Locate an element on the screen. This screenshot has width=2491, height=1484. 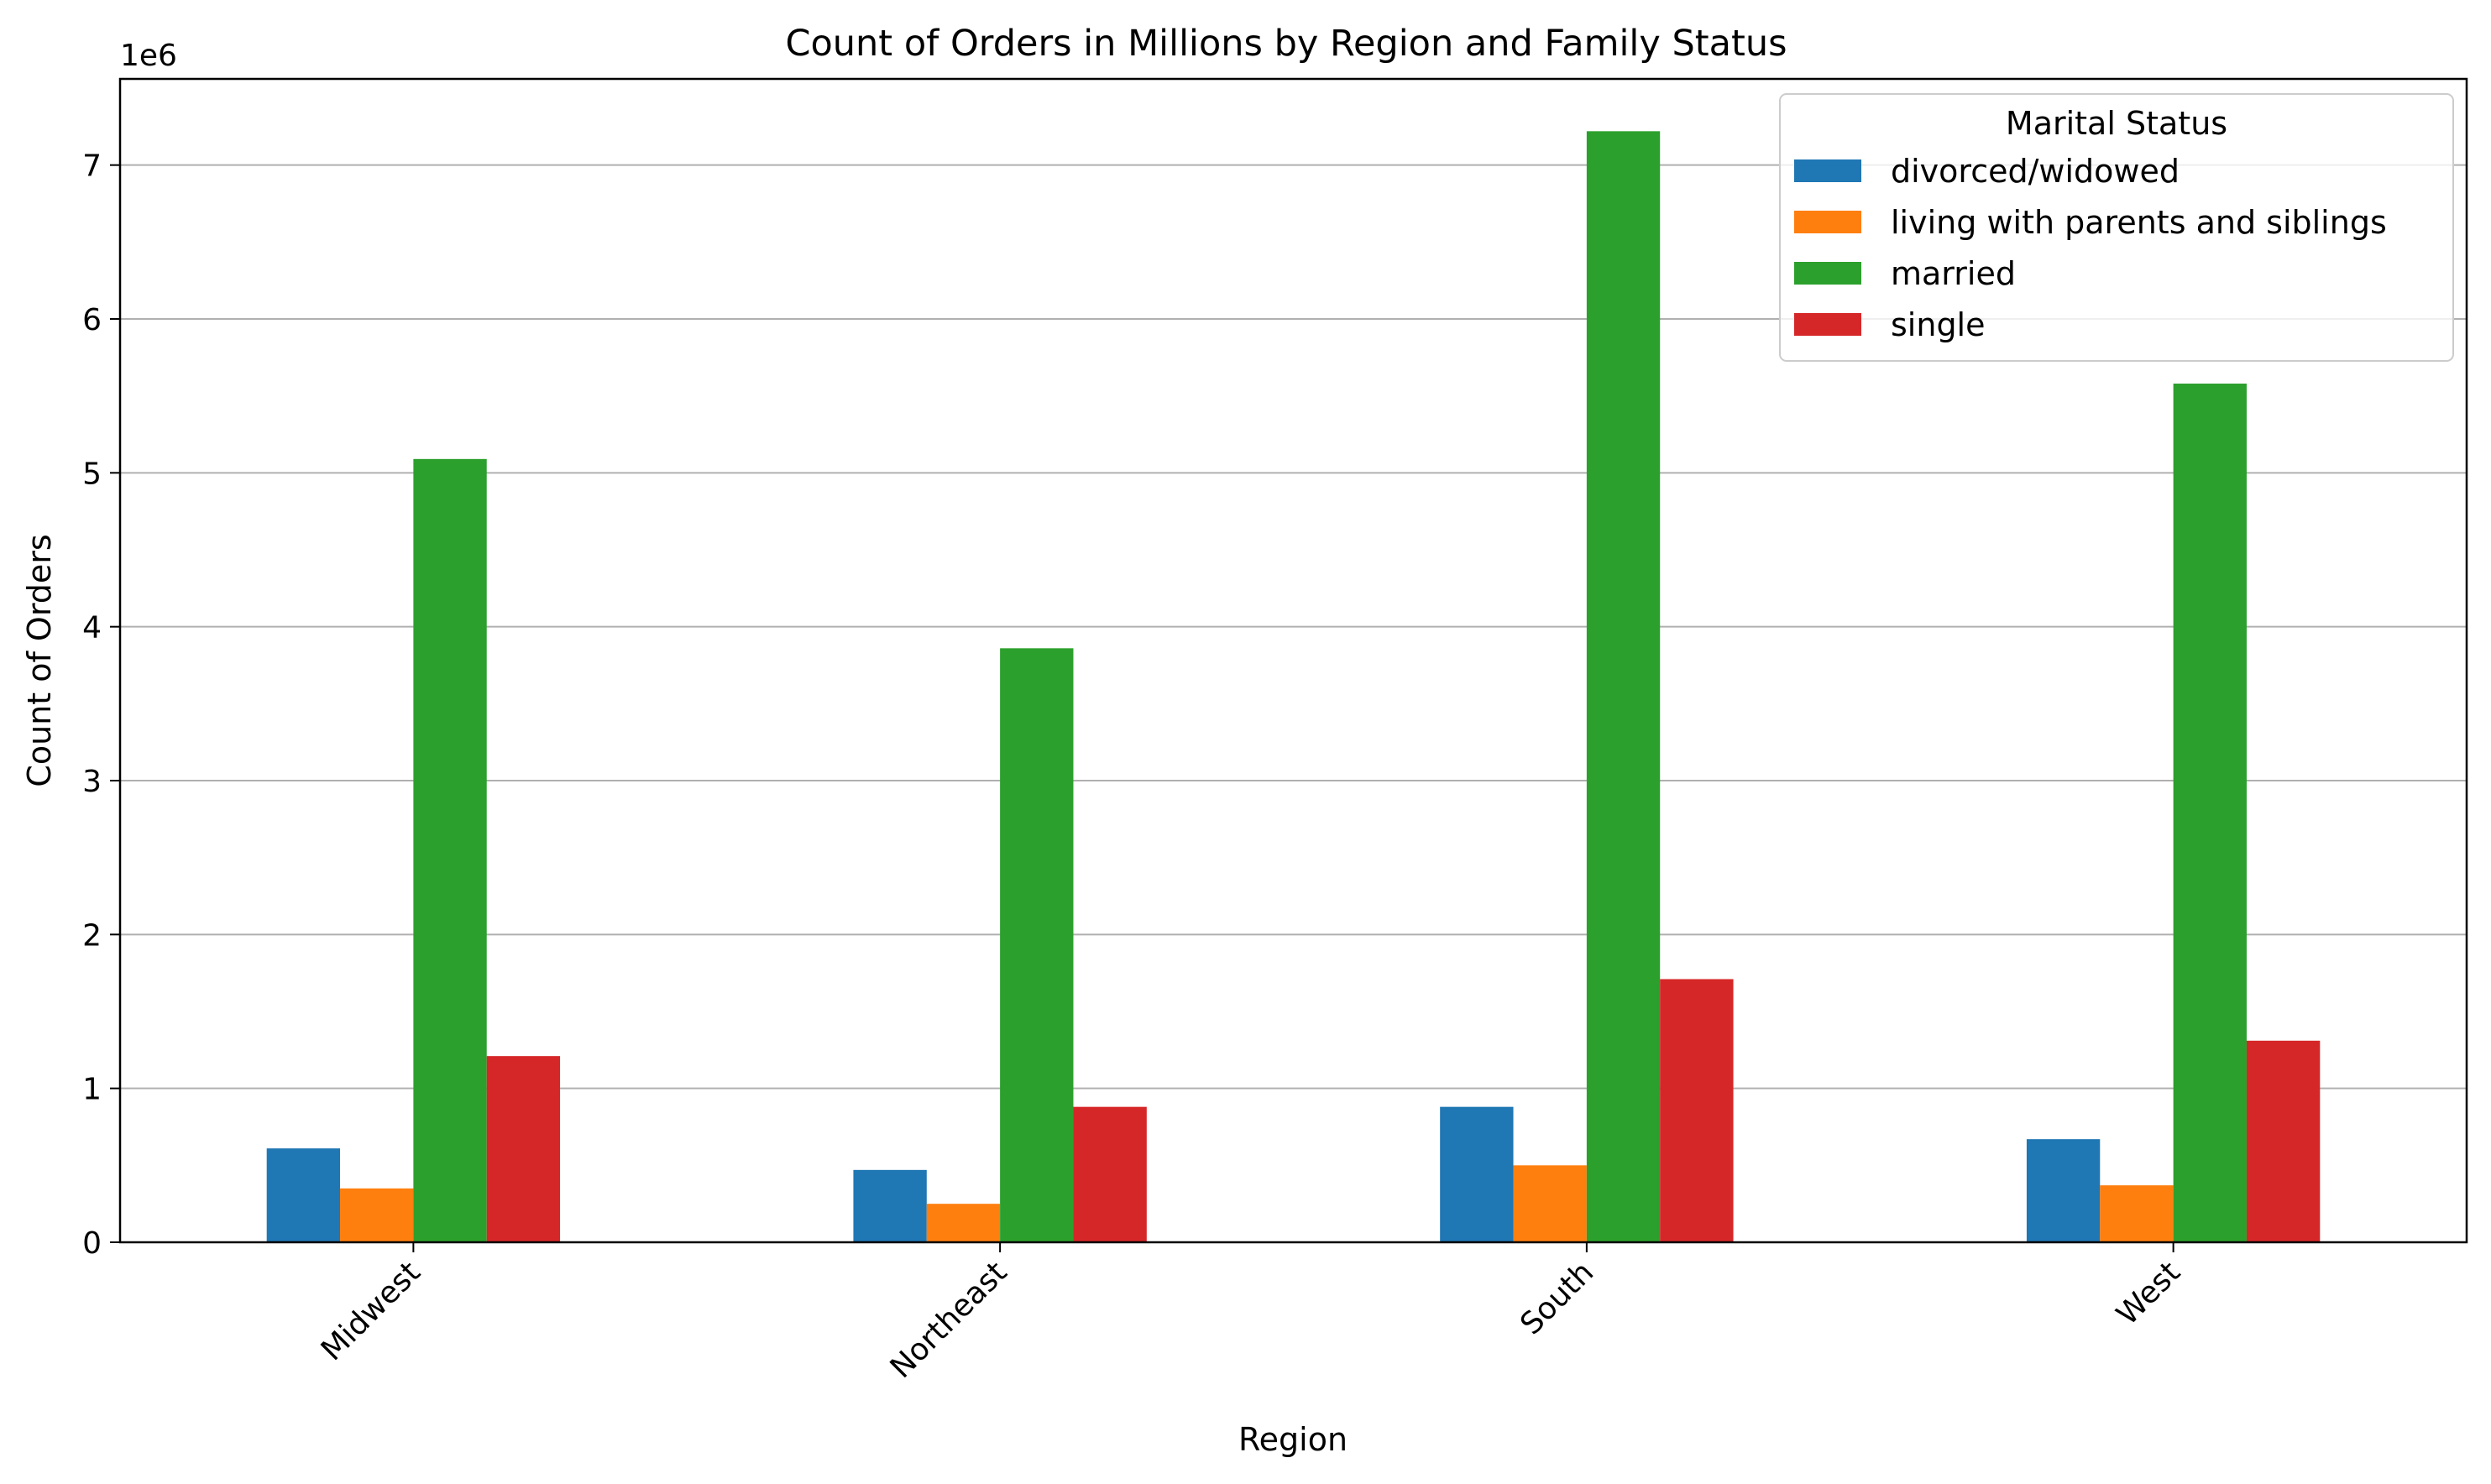
y-axis-offset-label: 1e6 is located at coordinates (149, 56).